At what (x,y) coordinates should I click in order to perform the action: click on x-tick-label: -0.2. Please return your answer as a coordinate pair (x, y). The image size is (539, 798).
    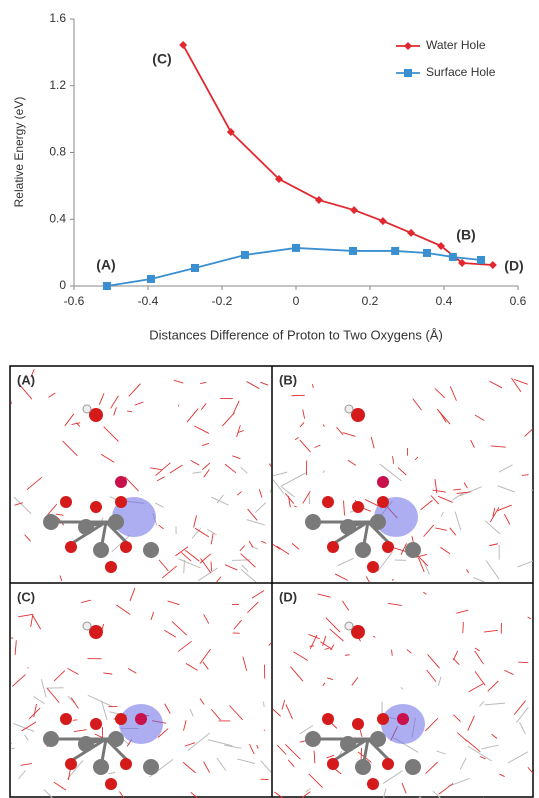
    Looking at the image, I should click on (222, 301).